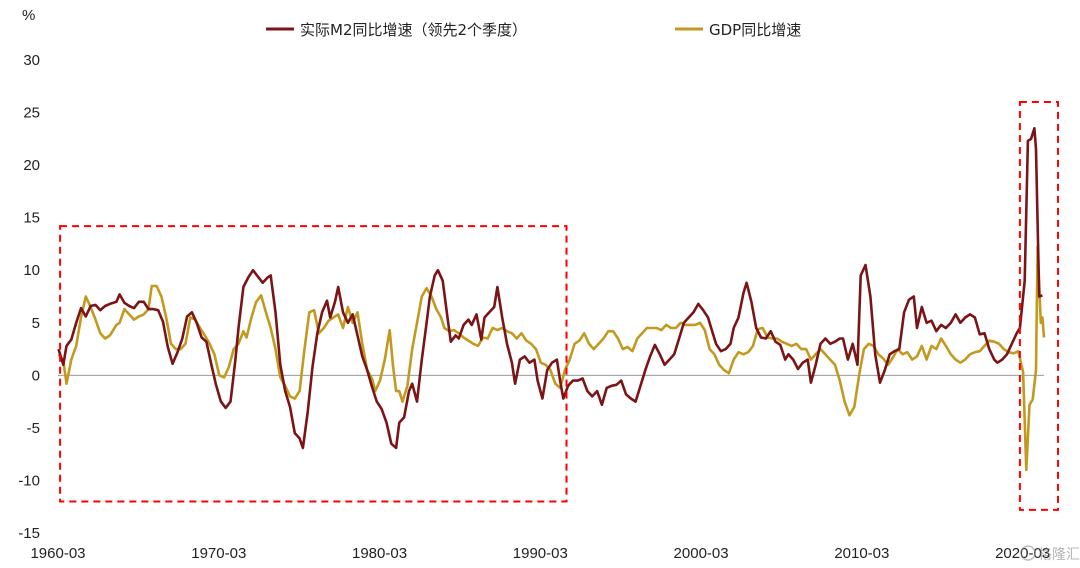 This screenshot has width=1080, height=568. I want to click on x-tick-label: 2020-03, so click(1022, 553).